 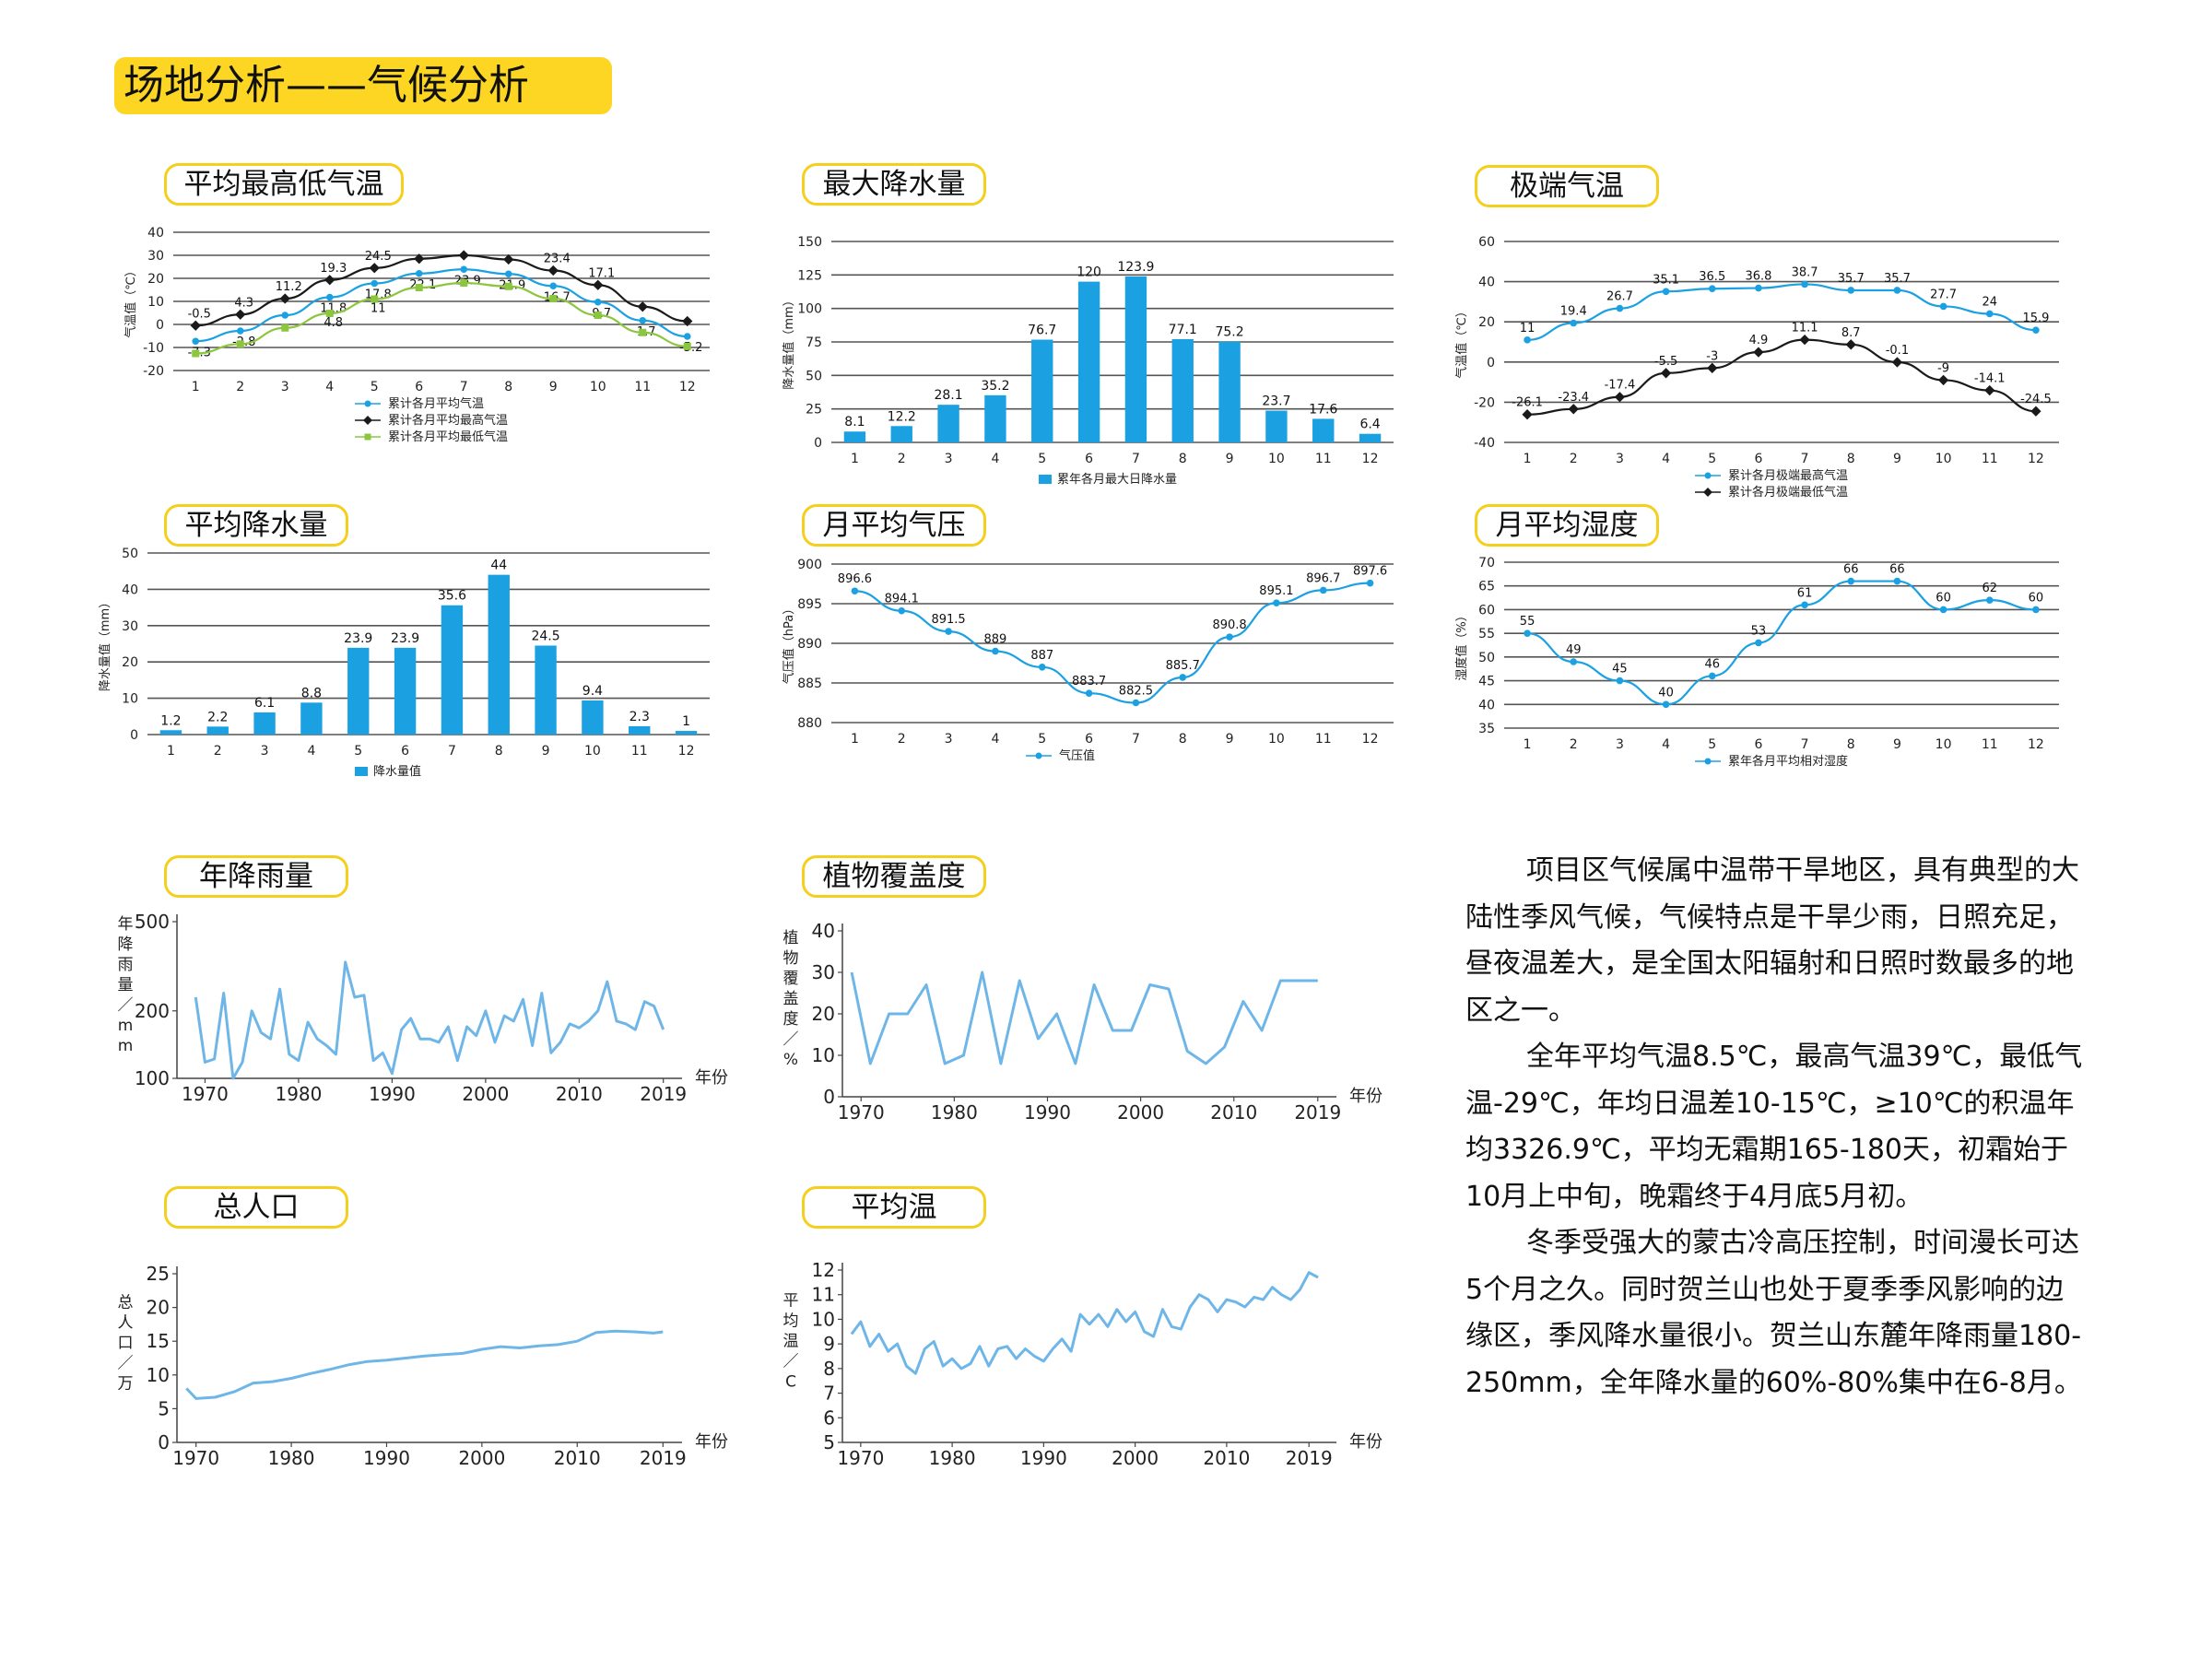 What do you see at coordinates (1758, 277) in the screenshot?
I see `data-label: 36.8` at bounding box center [1758, 277].